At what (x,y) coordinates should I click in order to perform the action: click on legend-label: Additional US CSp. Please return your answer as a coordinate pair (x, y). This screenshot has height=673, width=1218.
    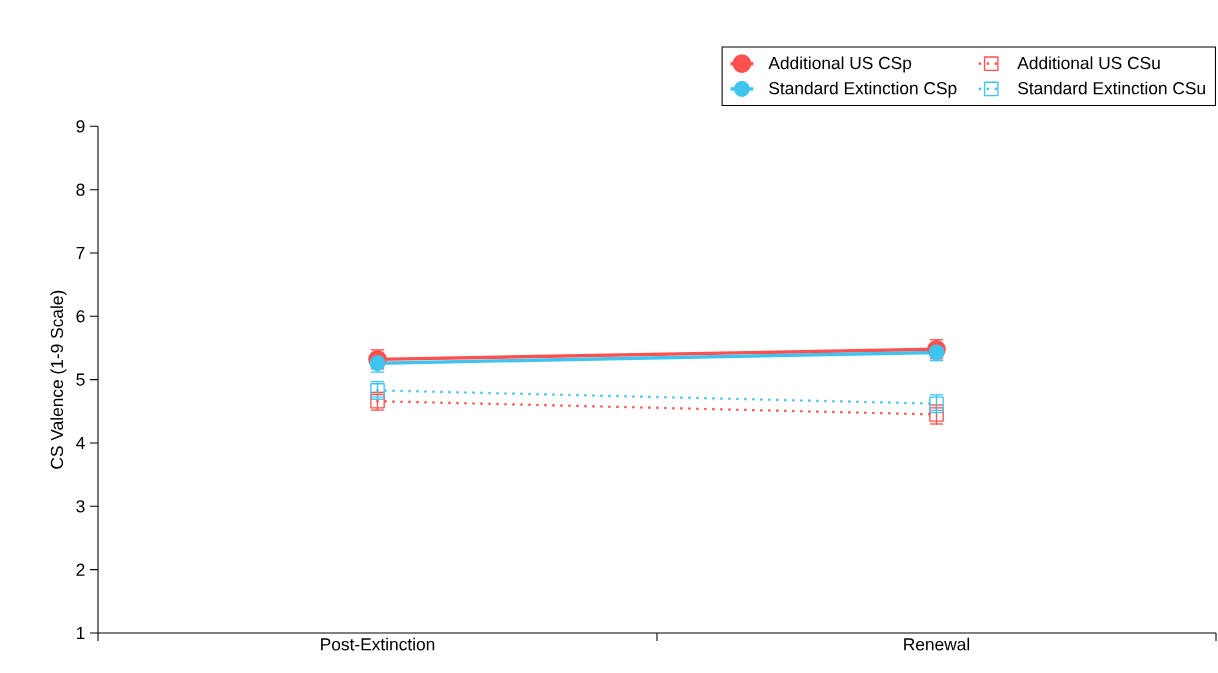
    Looking at the image, I should click on (840, 64).